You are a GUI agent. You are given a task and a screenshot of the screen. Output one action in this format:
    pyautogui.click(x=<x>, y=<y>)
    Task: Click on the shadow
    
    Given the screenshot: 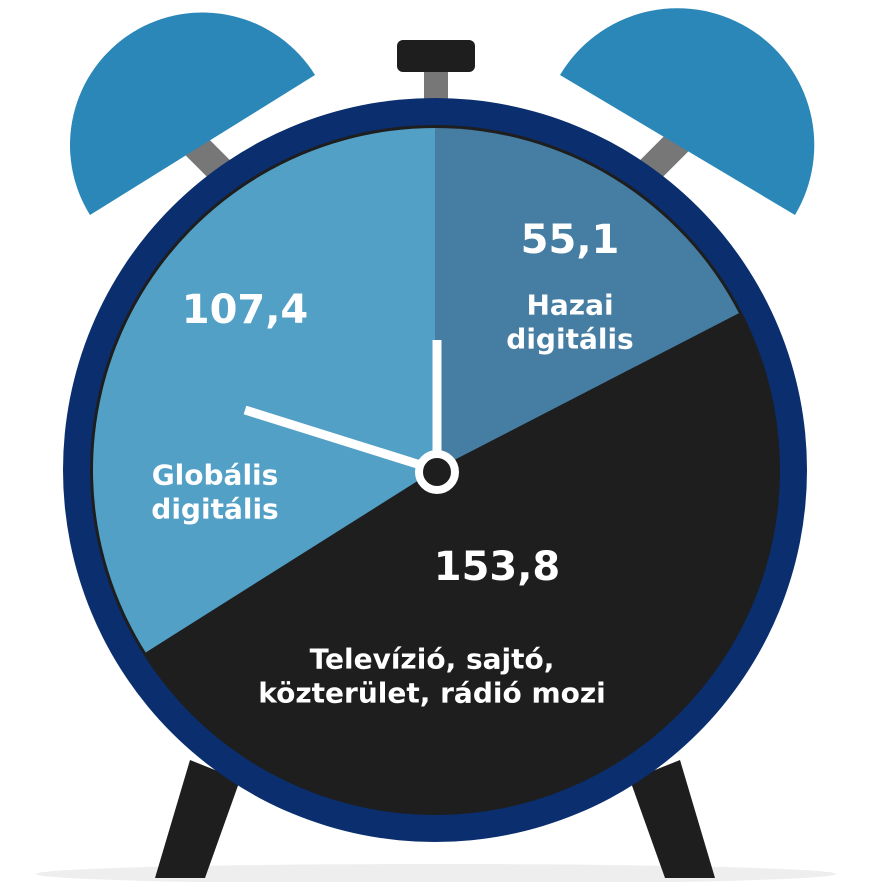 What is the action you would take?
    pyautogui.click(x=436, y=873)
    